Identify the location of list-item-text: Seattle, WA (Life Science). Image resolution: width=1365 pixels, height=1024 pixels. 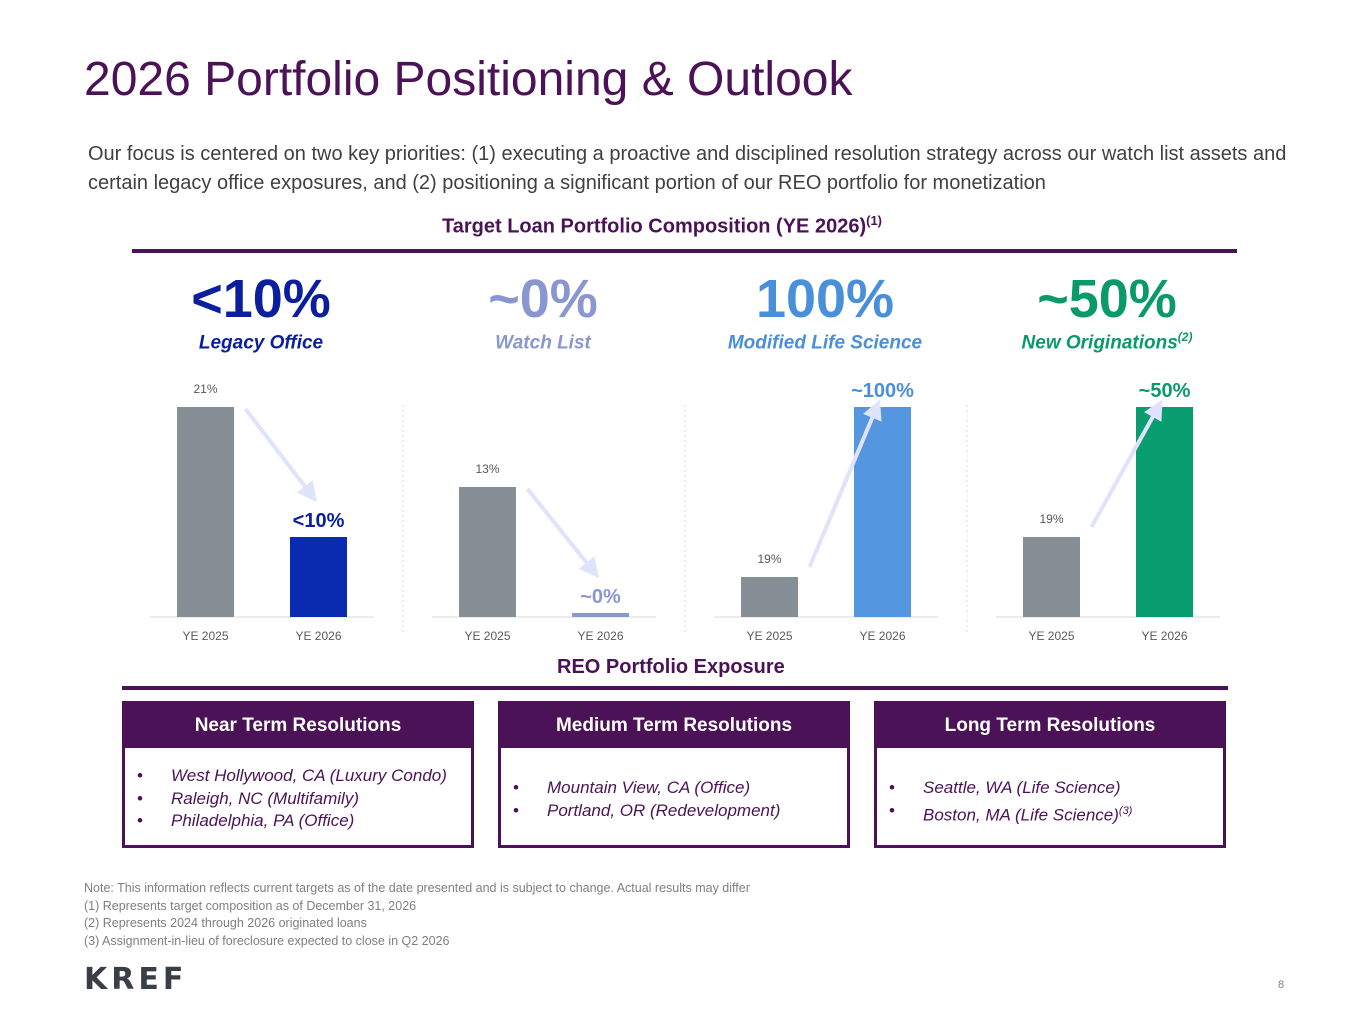
(1022, 787).